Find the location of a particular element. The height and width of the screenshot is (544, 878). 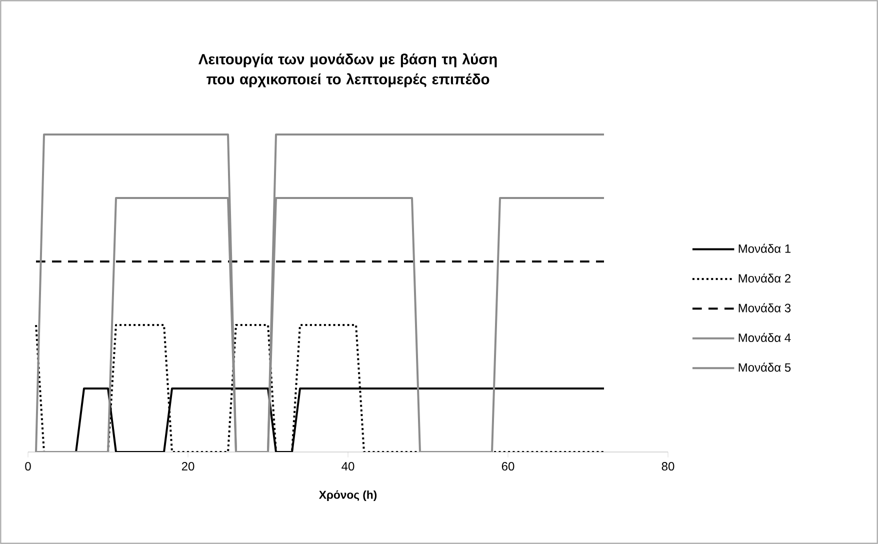

legend-label: Μονάδα 1 is located at coordinates (764, 248).